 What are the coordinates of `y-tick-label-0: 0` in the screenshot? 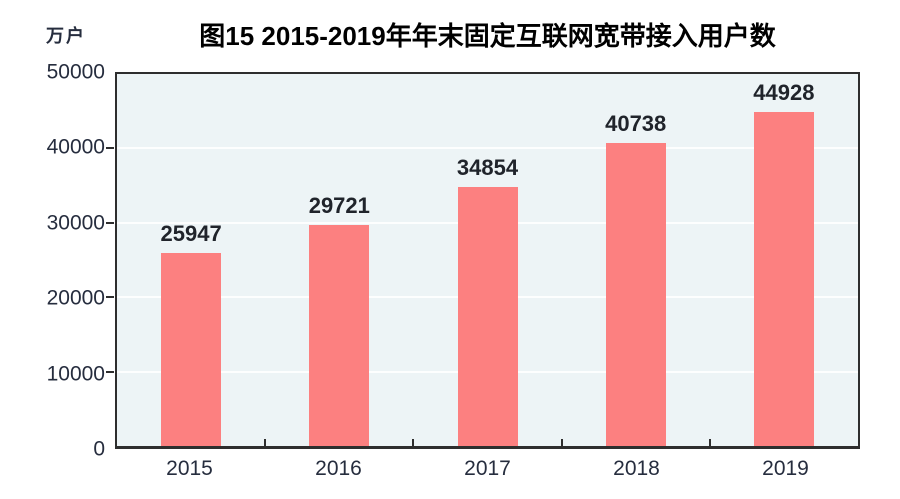 It's located at (99, 449).